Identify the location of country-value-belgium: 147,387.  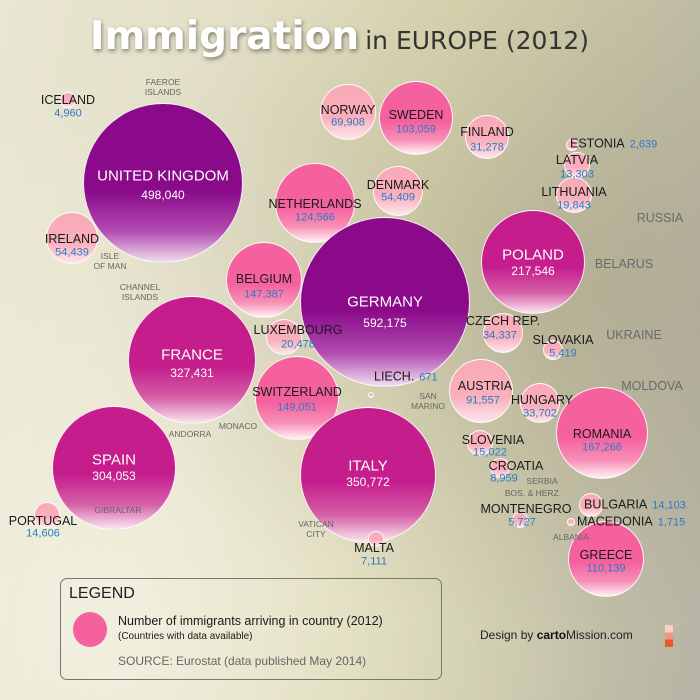
(264, 294).